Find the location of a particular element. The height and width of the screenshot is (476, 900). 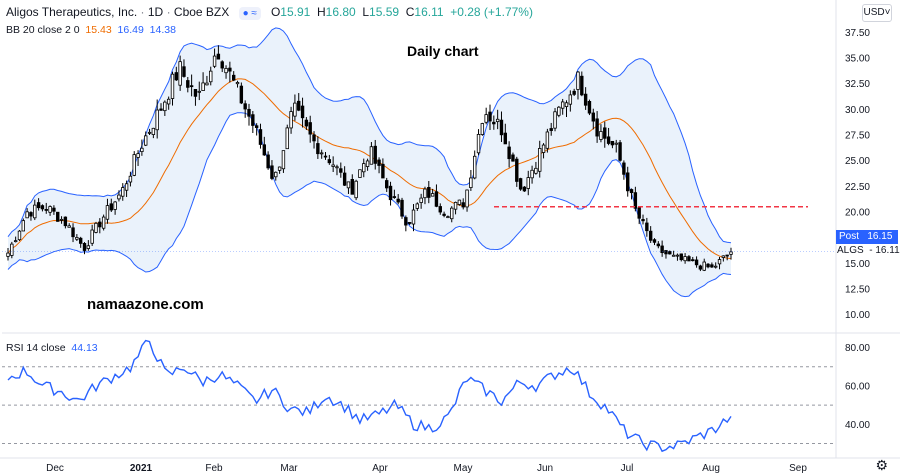

time-tick-label: Mar is located at coordinates (289, 468).